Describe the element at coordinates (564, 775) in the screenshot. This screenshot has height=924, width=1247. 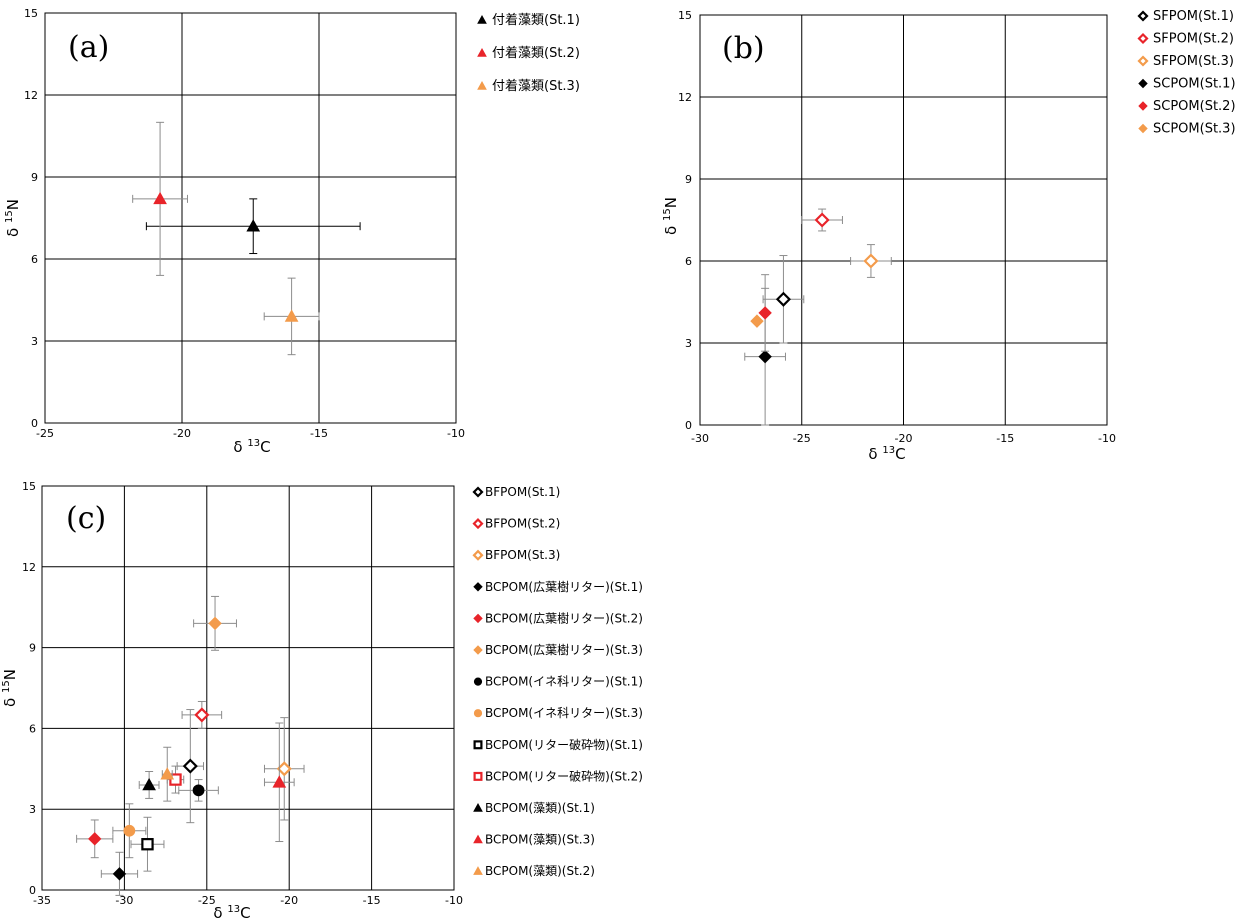
I see `legend-label: BCPOM(リター破砕物)(St.2)` at that location.